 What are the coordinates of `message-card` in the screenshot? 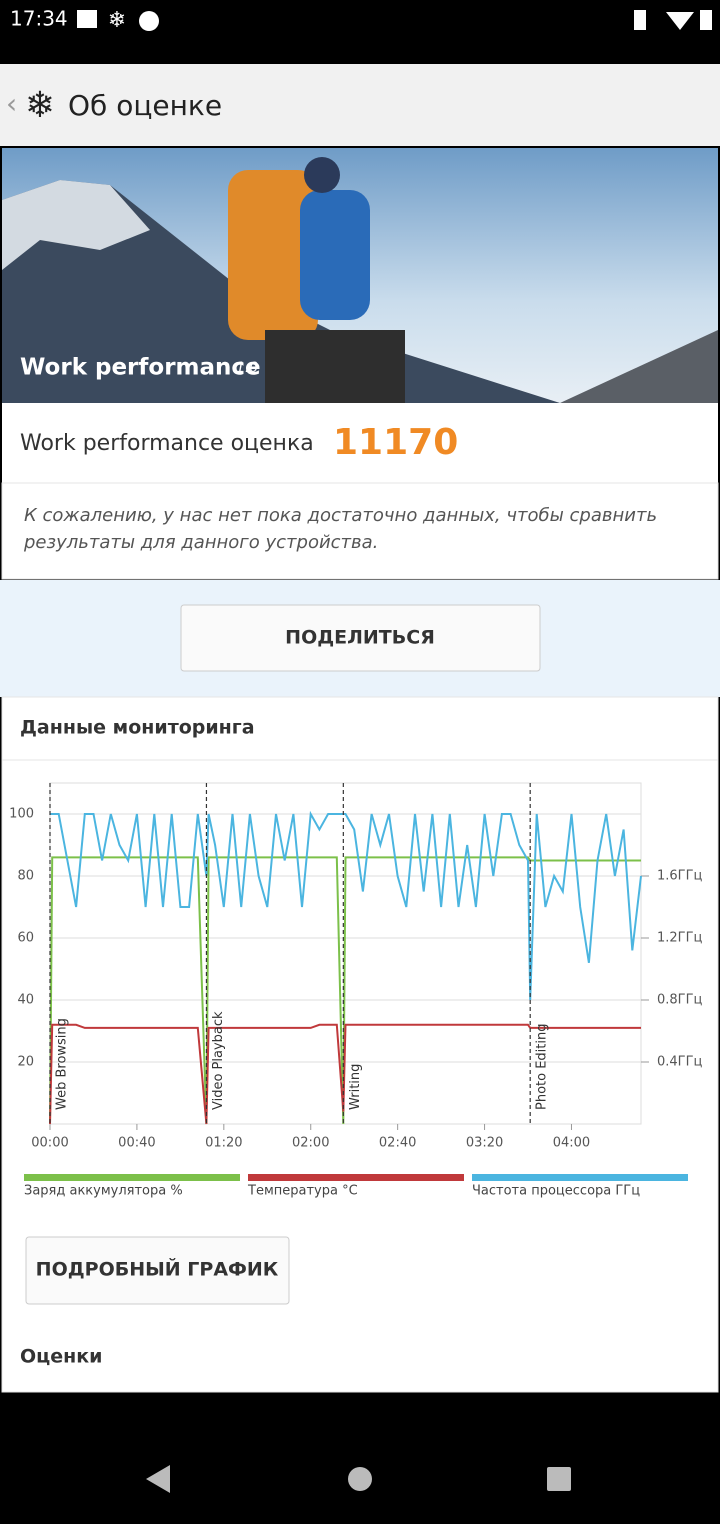 It's located at (360, 531).